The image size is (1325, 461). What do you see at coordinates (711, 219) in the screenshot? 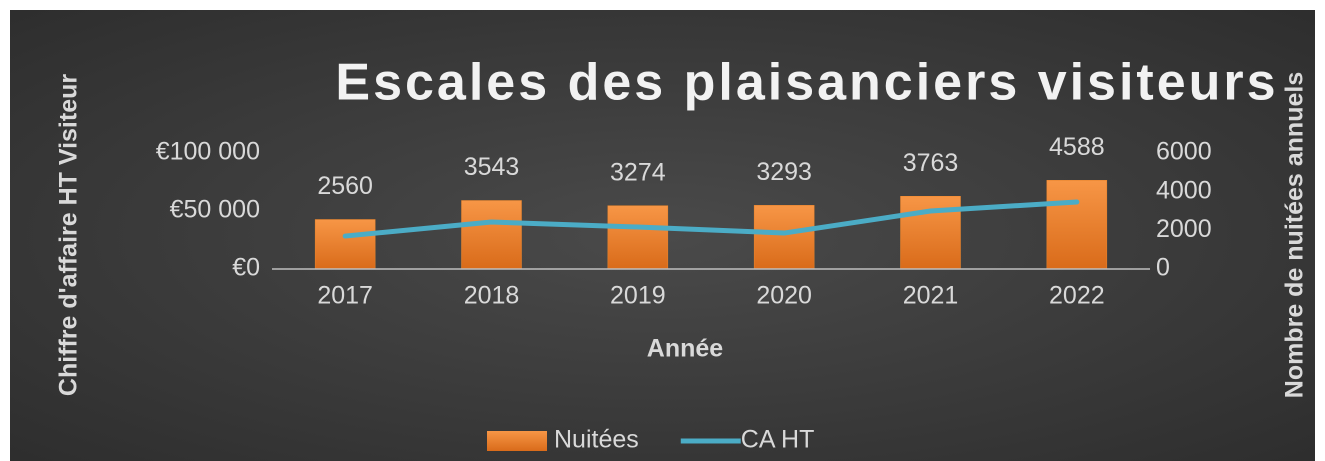
I see `line` at bounding box center [711, 219].